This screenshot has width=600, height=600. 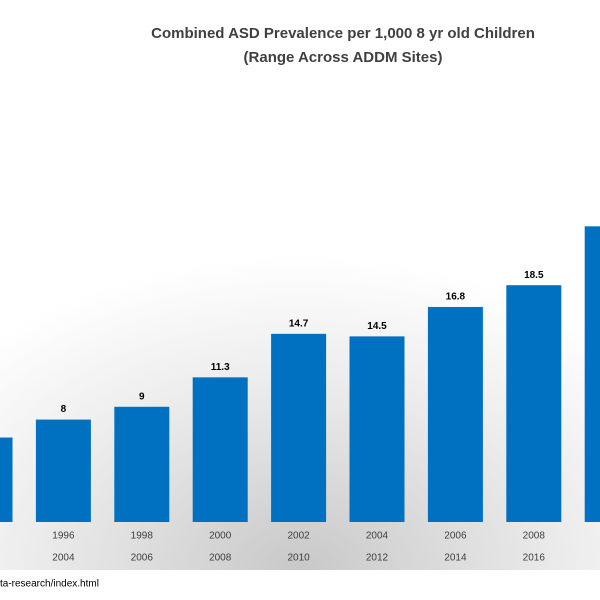 What do you see at coordinates (220, 367) in the screenshot?
I see `value-label: 11.3` at bounding box center [220, 367].